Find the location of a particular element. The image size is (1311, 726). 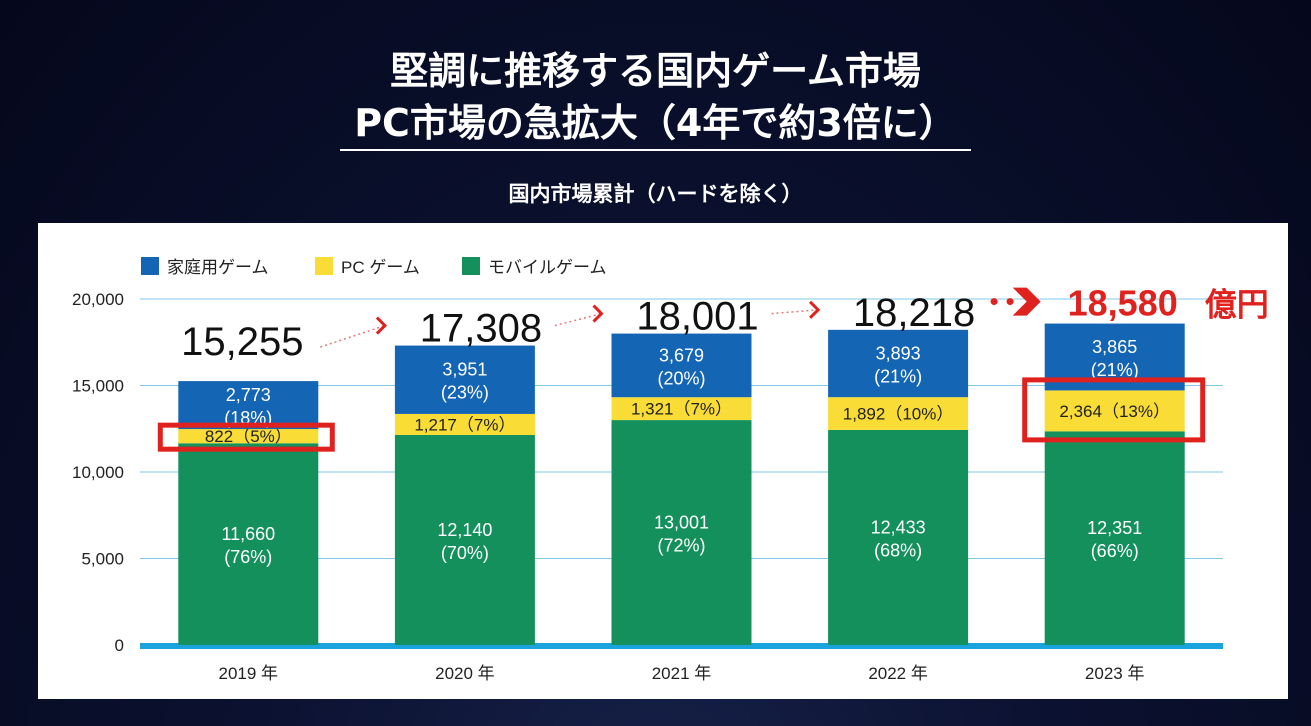

legend-label: 家庭用ゲーム is located at coordinates (218, 267).